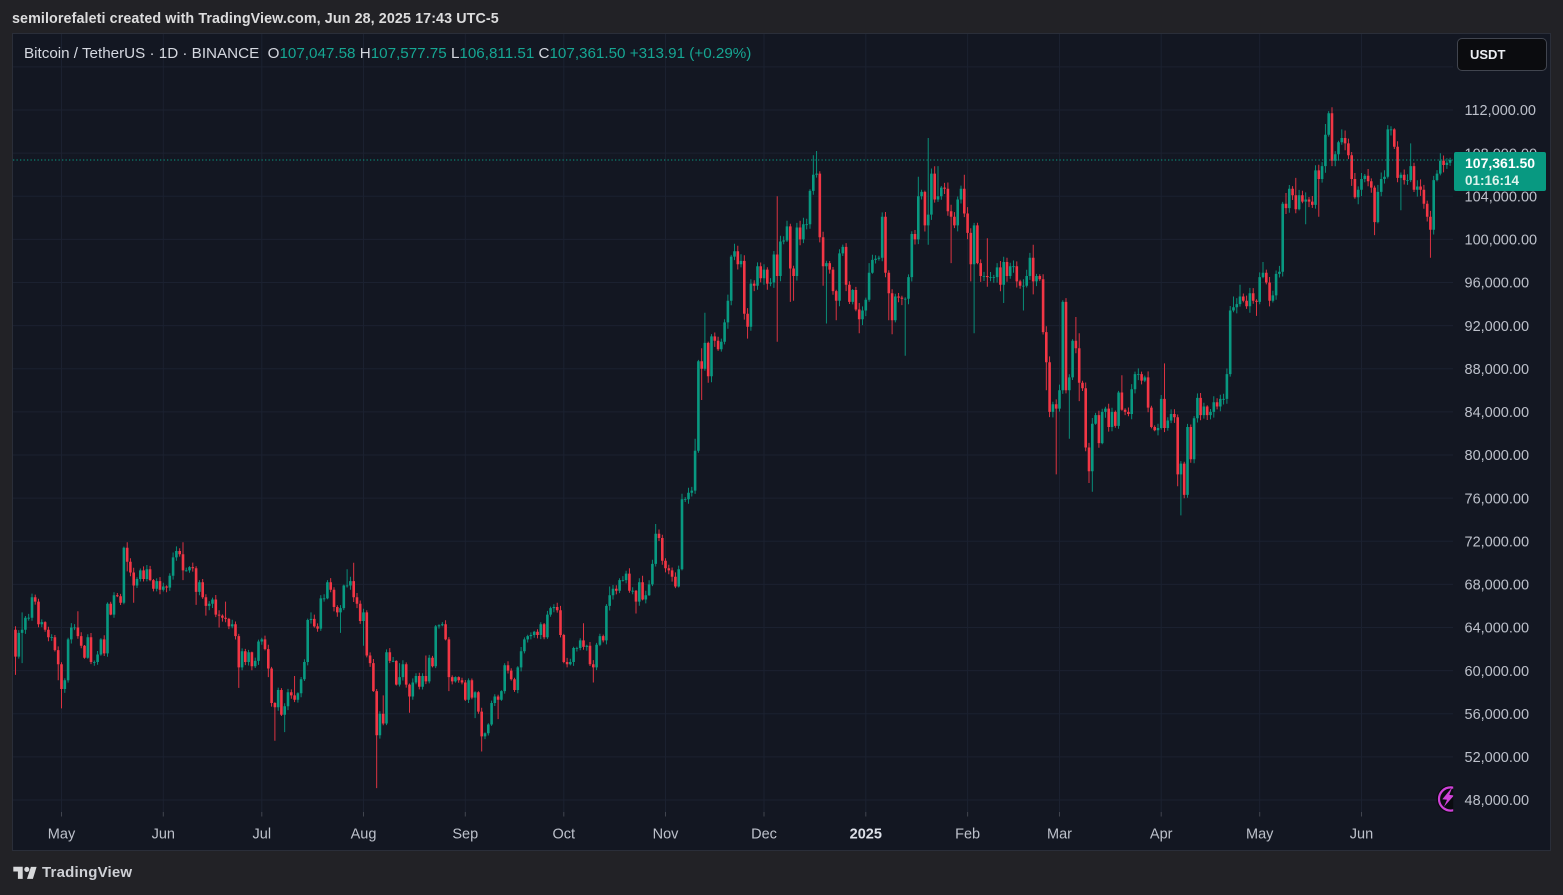 Image resolution: width=1563 pixels, height=895 pixels. What do you see at coordinates (666, 835) in the screenshot?
I see `svg-text: Nov` at bounding box center [666, 835].